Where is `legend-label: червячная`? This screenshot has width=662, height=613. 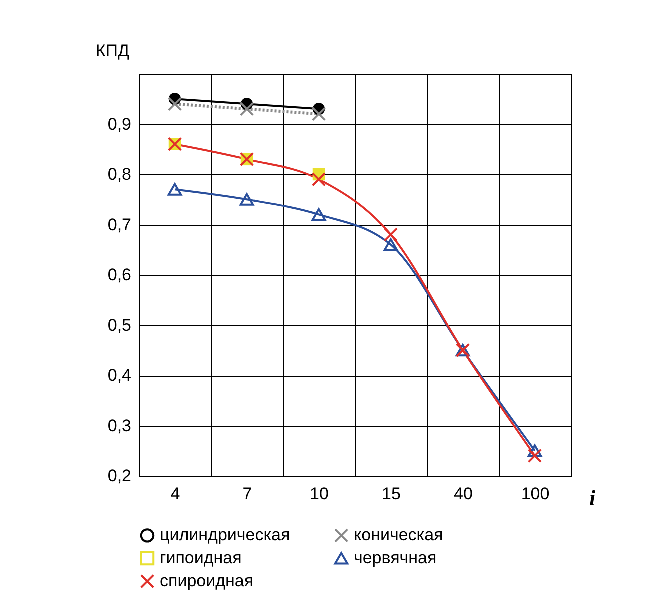 legend-label: червячная is located at coordinates (395, 558).